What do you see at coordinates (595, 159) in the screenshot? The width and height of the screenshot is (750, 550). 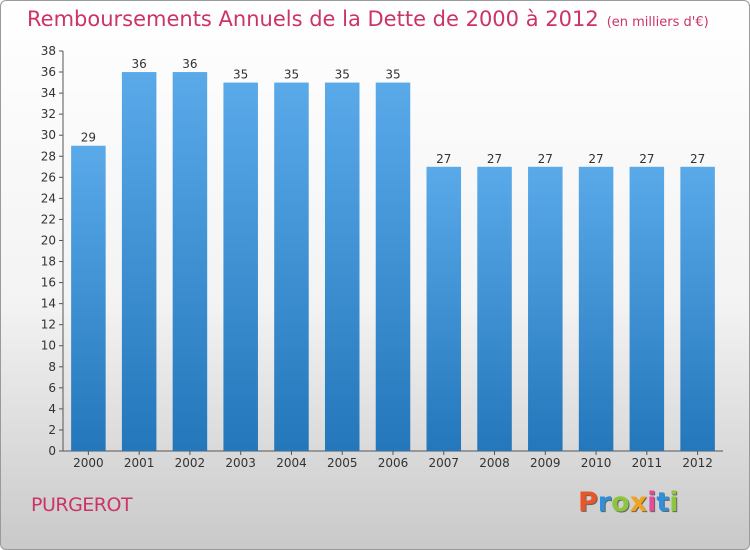 I see `data-label-2010: 27` at bounding box center [595, 159].